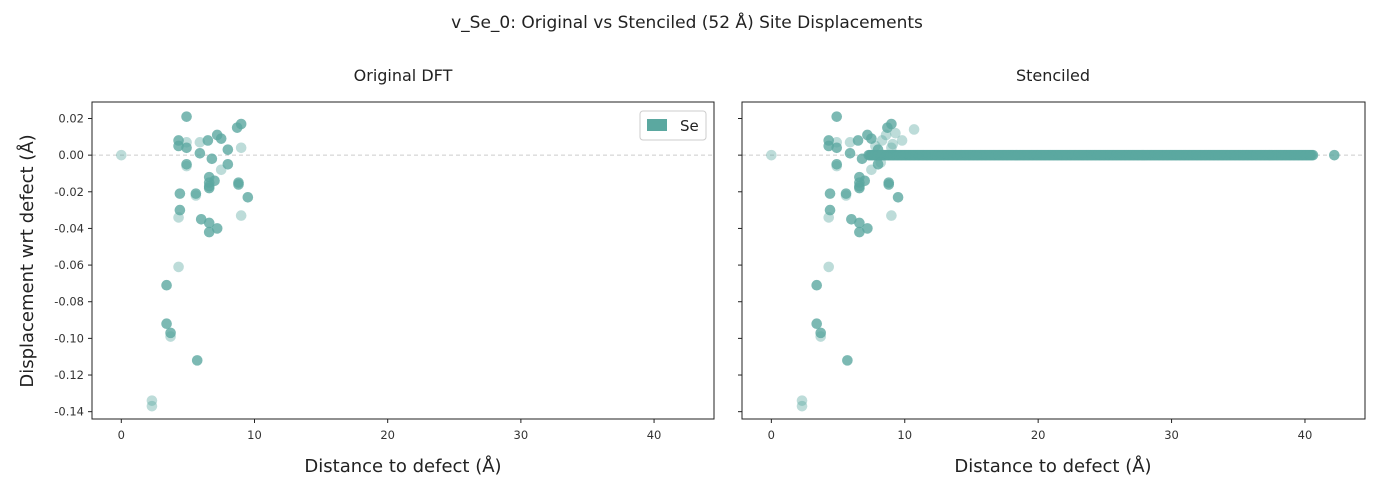  What do you see at coordinates (689, 126) in the screenshot?
I see `legend-label-se: Se` at bounding box center [689, 126].